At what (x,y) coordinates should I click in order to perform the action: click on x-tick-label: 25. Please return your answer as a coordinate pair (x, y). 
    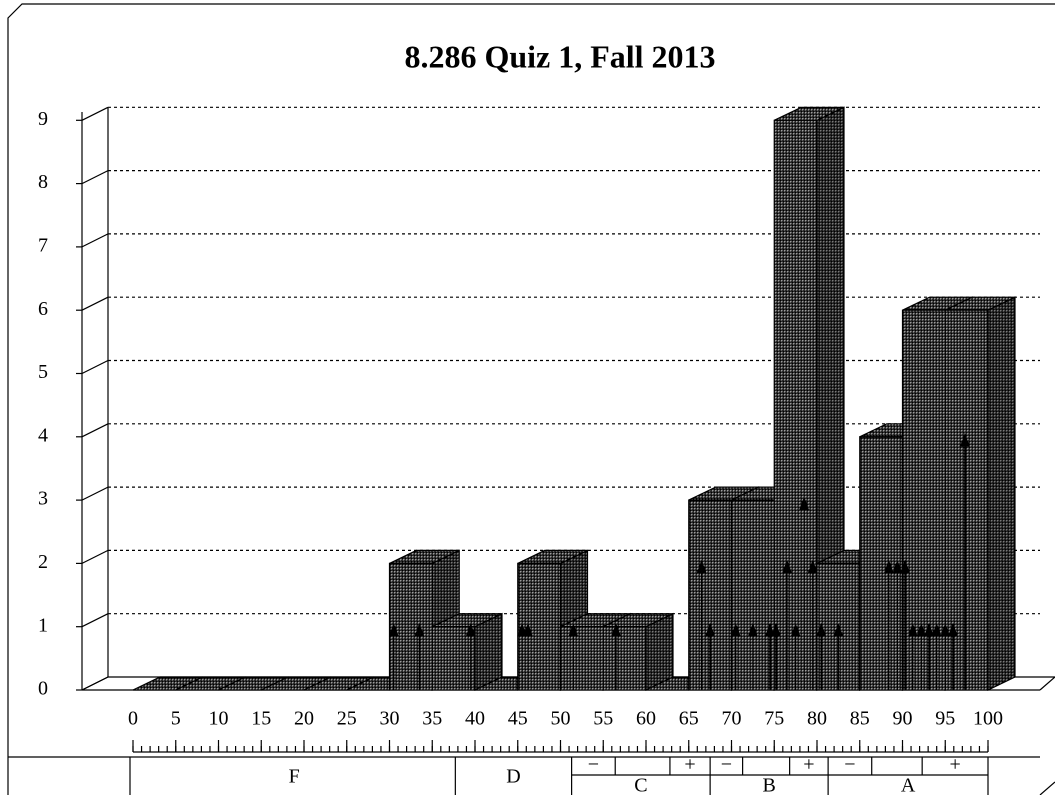
    Looking at the image, I should click on (347, 719).